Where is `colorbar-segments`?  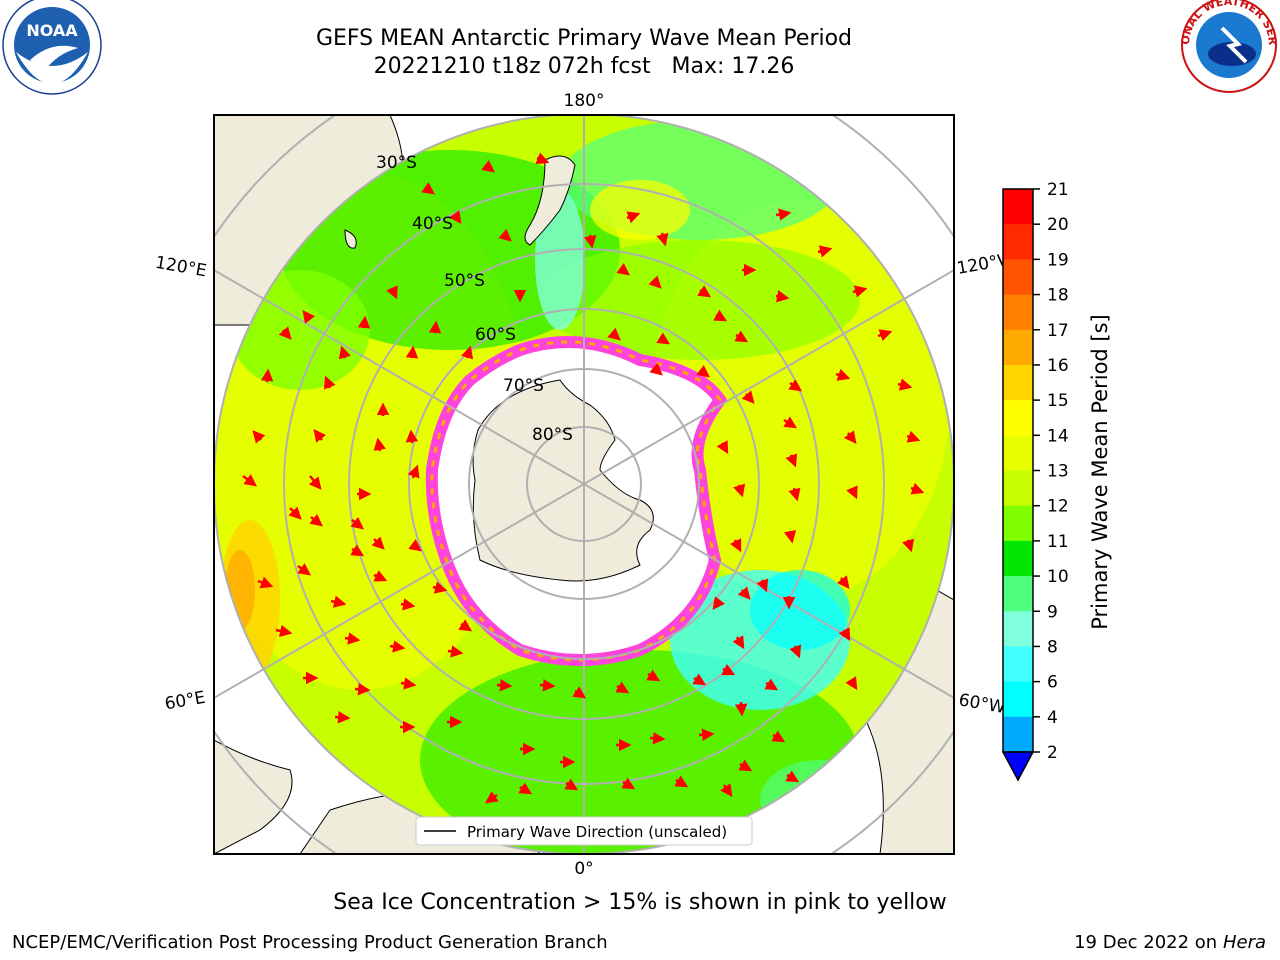 colorbar-segments is located at coordinates (1018, 471).